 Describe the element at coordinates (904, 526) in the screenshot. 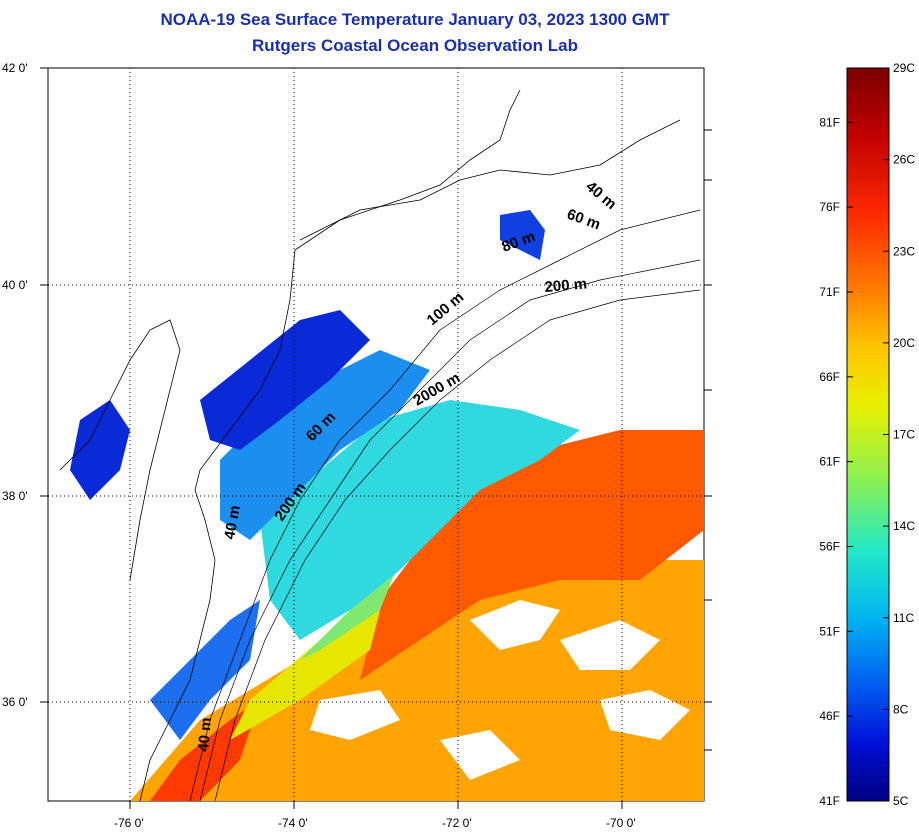

I see `colorbar-celsius-label: 14C` at that location.